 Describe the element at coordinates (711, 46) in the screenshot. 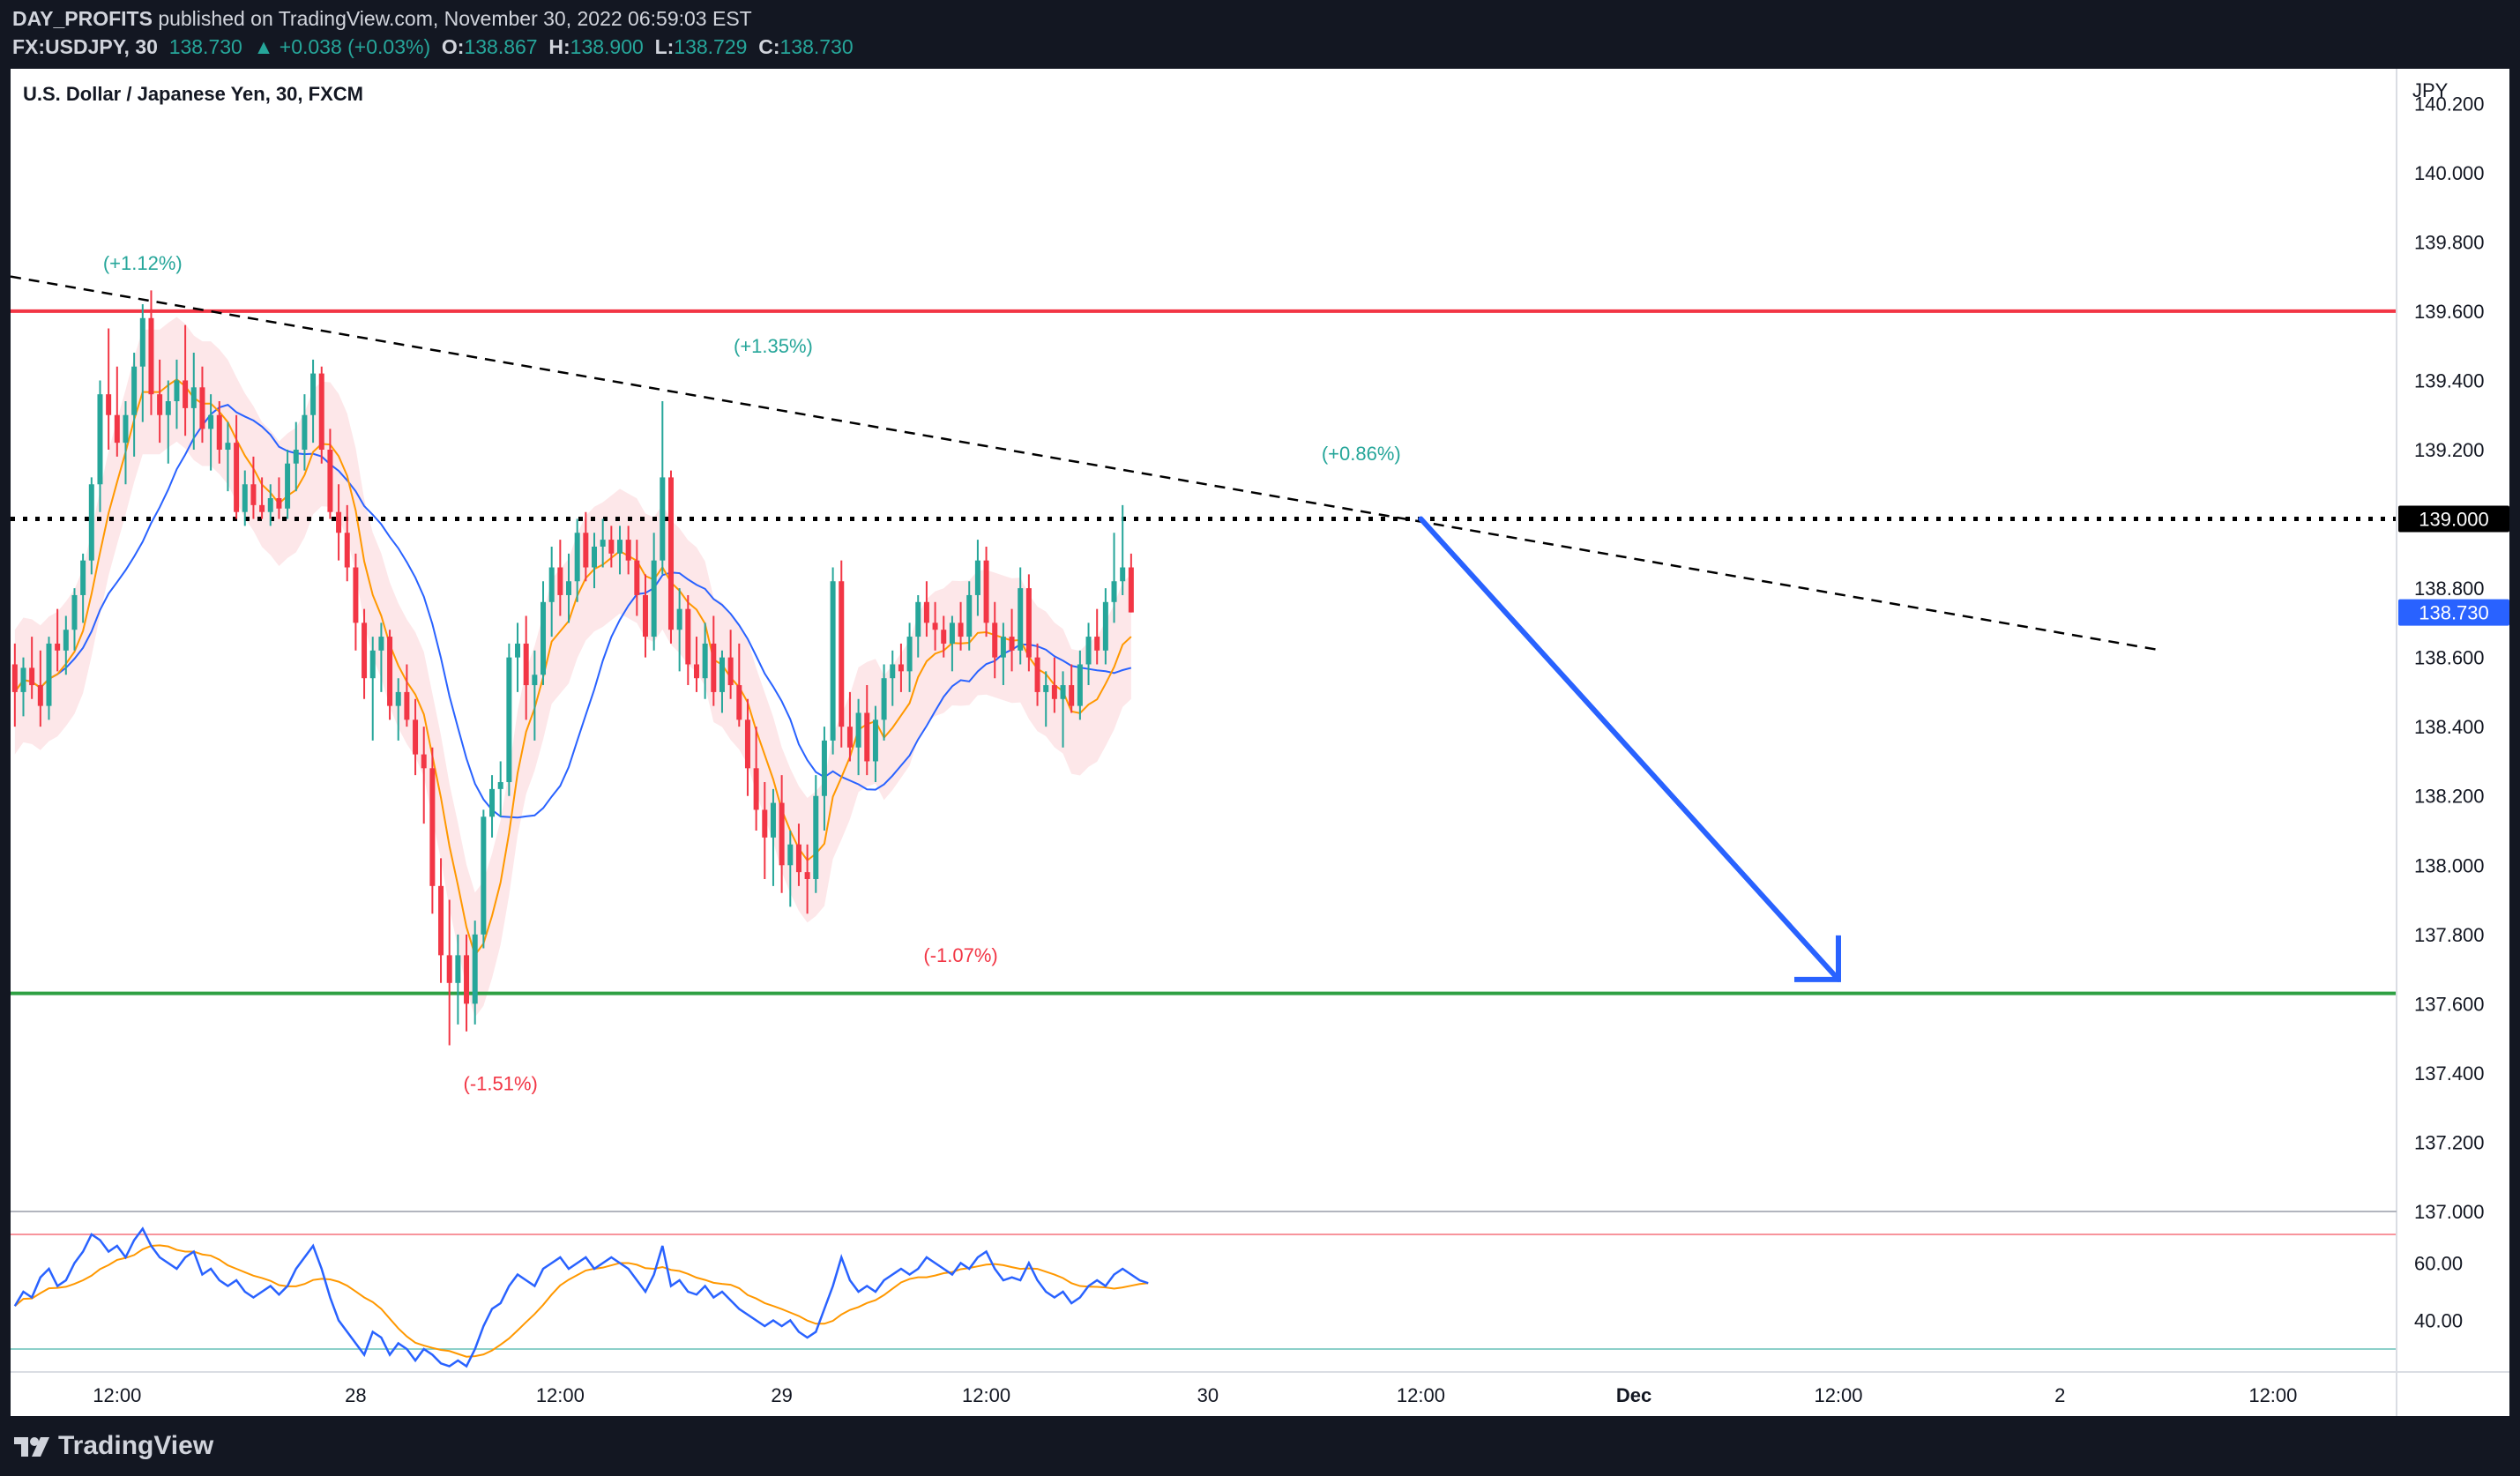

I see `low-value: 138.729` at that location.